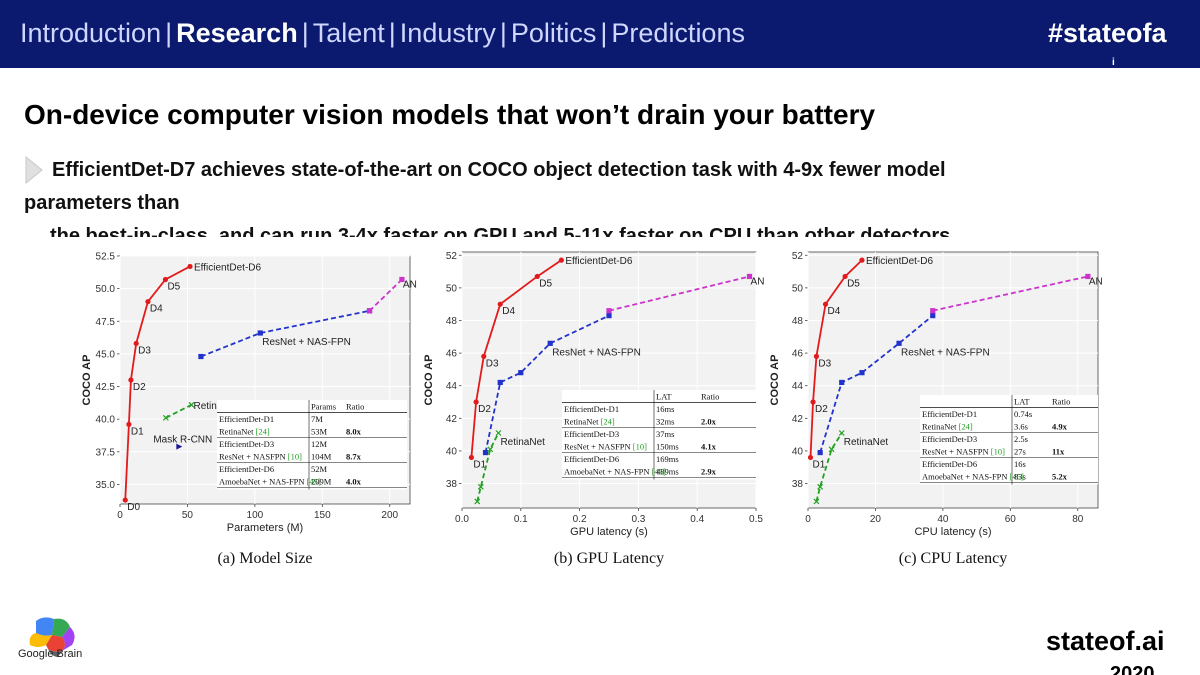 The image size is (1200, 675). Describe the element at coordinates (348, 33) in the screenshot. I see `nav-item-talent: Talent` at that location.